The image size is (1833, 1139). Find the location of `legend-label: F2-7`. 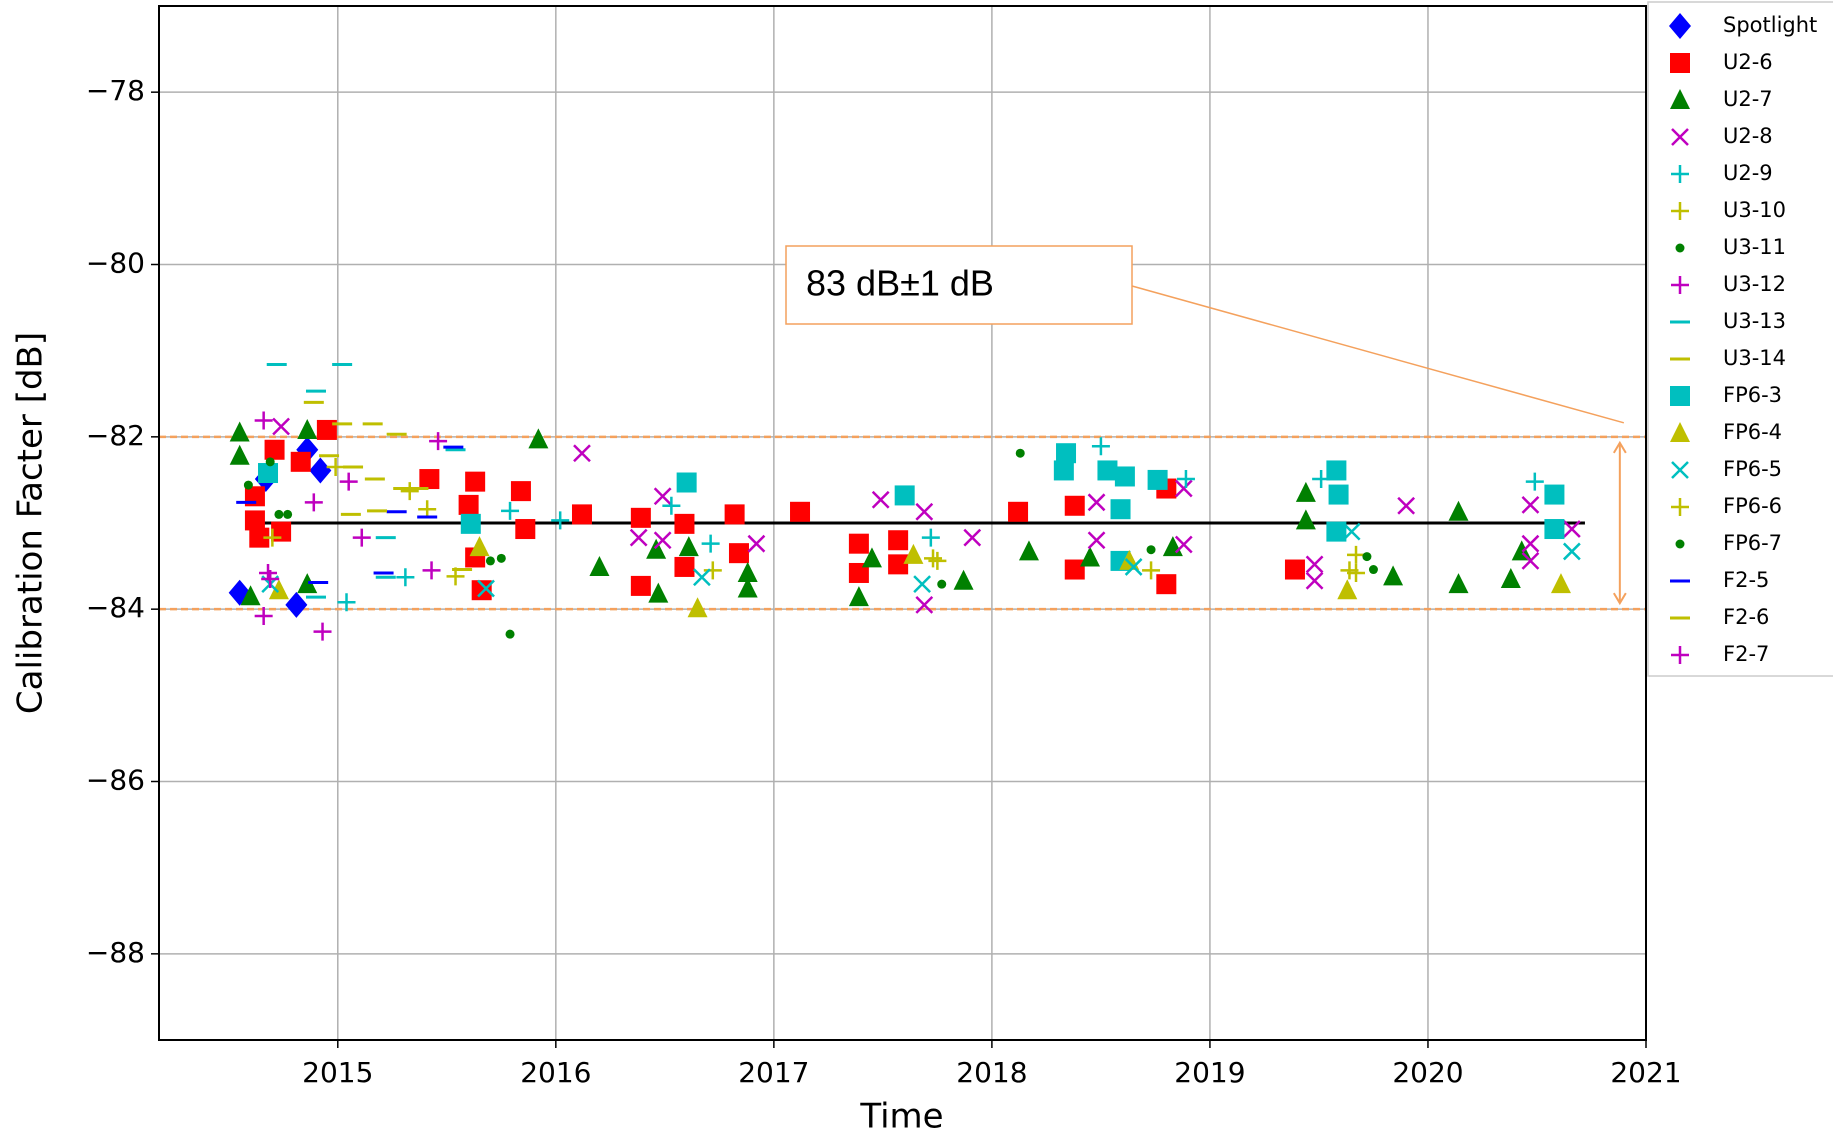

legend-label: F2-7 is located at coordinates (1746, 654).